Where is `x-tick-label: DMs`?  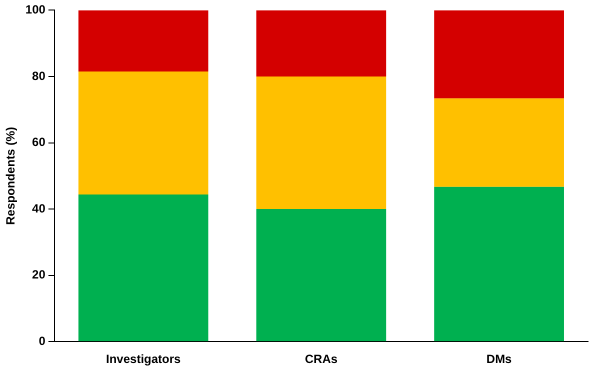 x-tick-label: DMs is located at coordinates (499, 359).